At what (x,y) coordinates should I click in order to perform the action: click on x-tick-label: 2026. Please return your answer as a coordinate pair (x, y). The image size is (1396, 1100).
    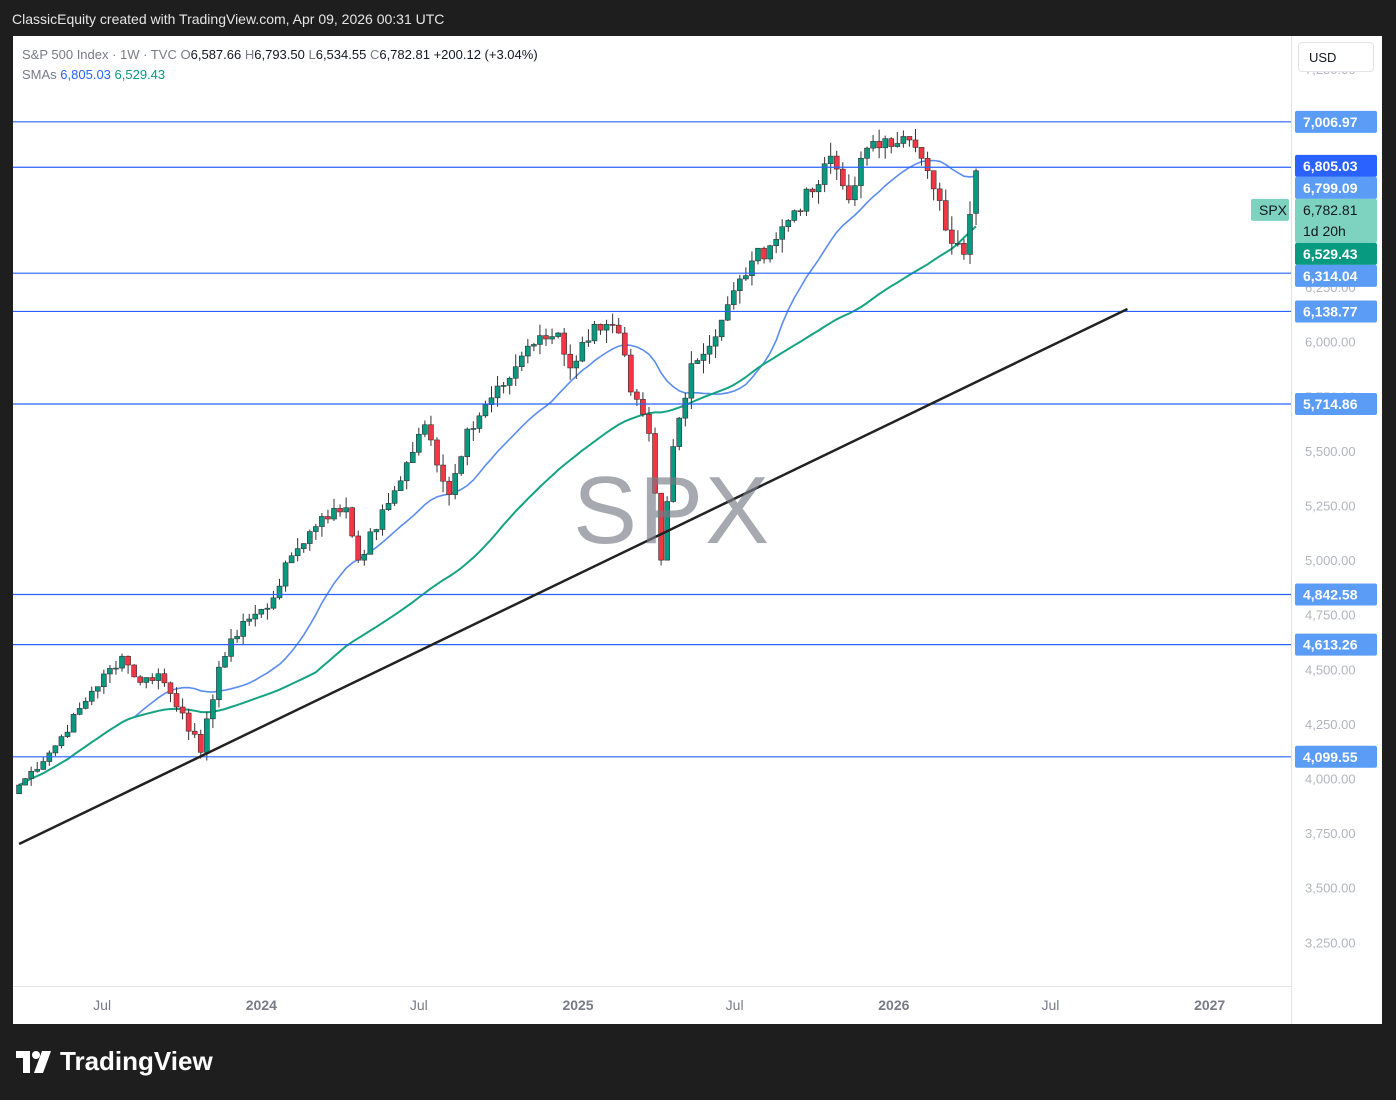
    Looking at the image, I should click on (893, 1005).